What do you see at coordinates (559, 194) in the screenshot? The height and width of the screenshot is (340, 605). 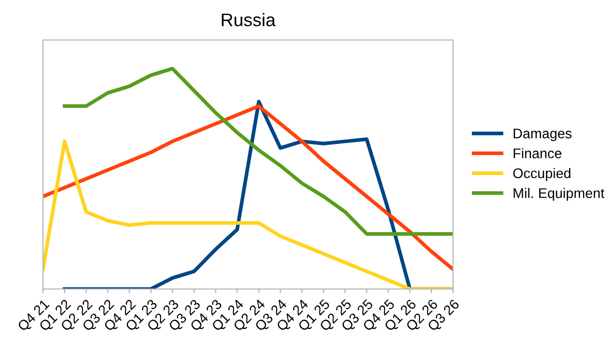 I see `legend-label: Mil. Equipment` at bounding box center [559, 194].